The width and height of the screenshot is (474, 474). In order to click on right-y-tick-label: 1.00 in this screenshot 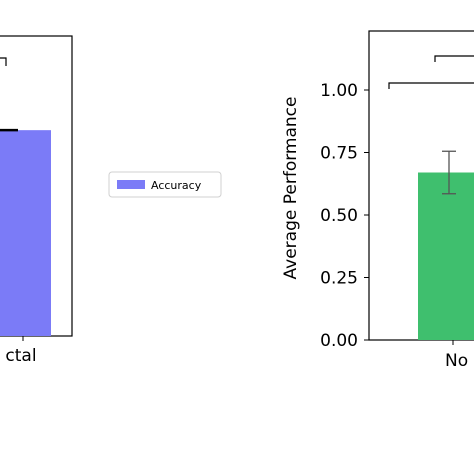, I will do `click(339, 91)`.